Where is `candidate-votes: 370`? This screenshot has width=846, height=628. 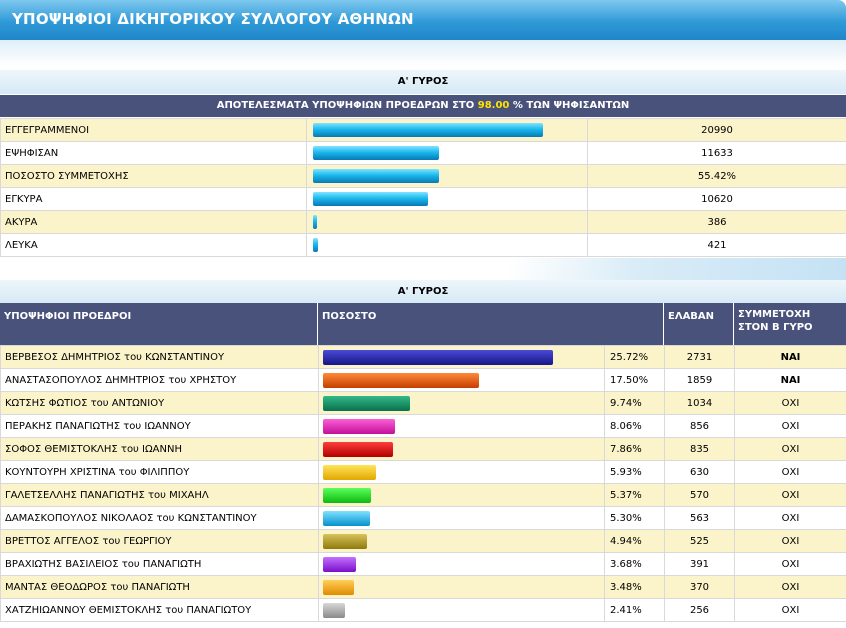
candidate-votes: 370 is located at coordinates (699, 587).